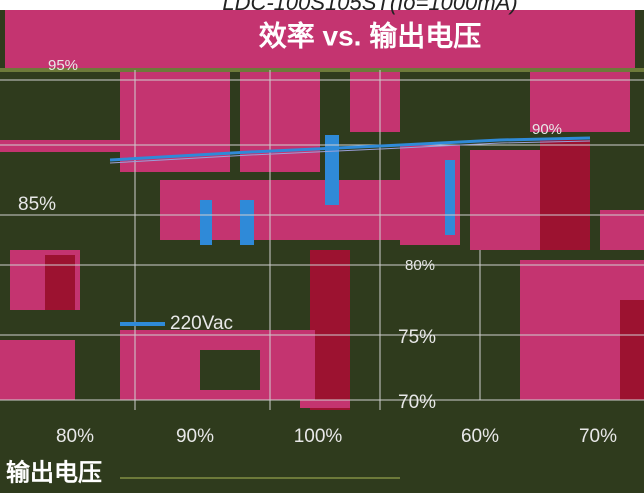 This screenshot has width=644, height=493. Describe the element at coordinates (63, 65) in the screenshot. I see `y-label: 95%` at that location.